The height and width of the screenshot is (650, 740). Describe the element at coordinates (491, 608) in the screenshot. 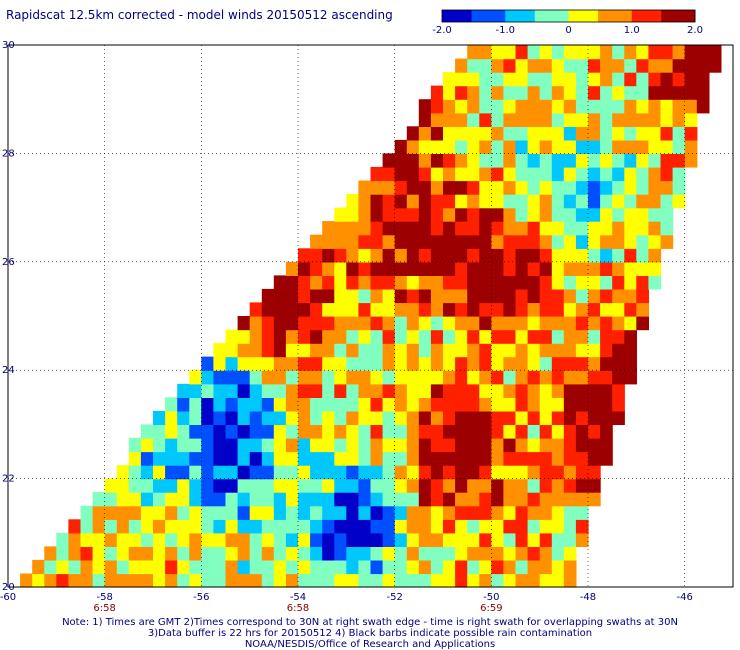

I see `time-label: 6:59` at that location.